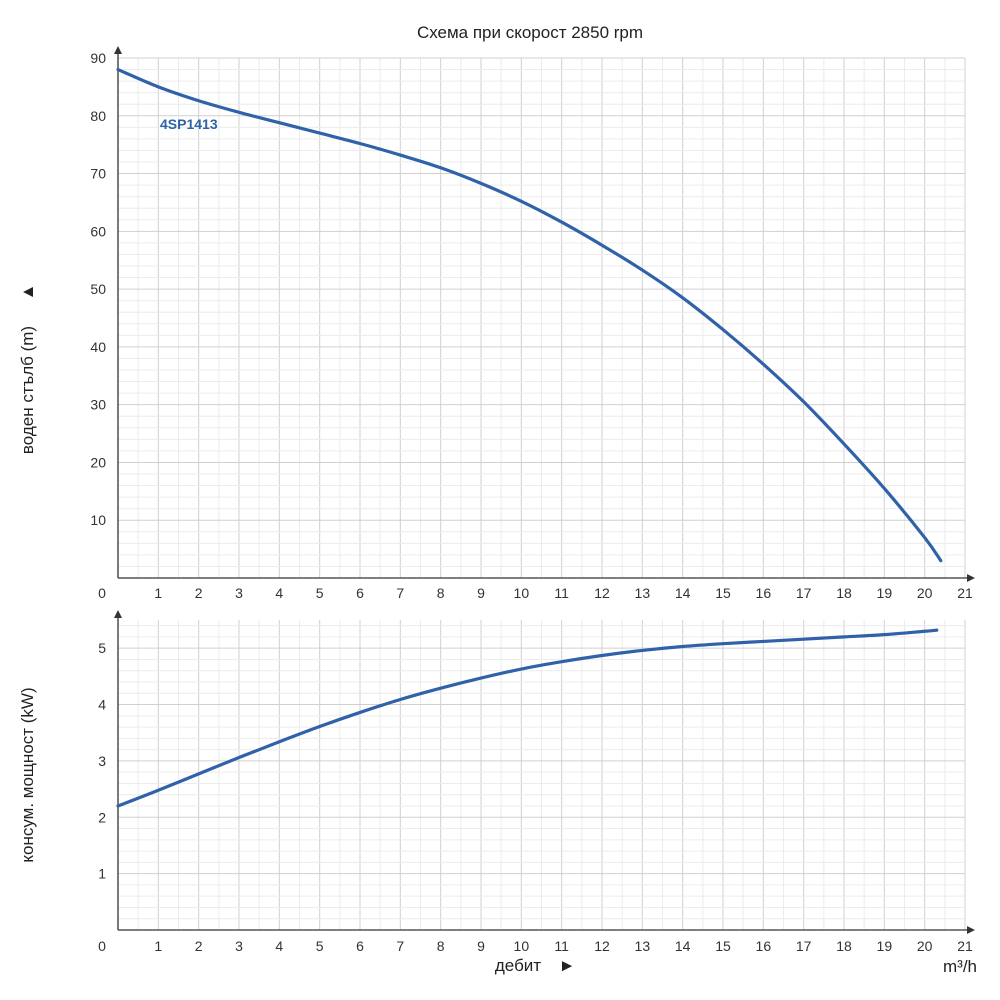 Image resolution: width=1000 pixels, height=1000 pixels. I want to click on y-tick-label: 60, so click(98, 231).